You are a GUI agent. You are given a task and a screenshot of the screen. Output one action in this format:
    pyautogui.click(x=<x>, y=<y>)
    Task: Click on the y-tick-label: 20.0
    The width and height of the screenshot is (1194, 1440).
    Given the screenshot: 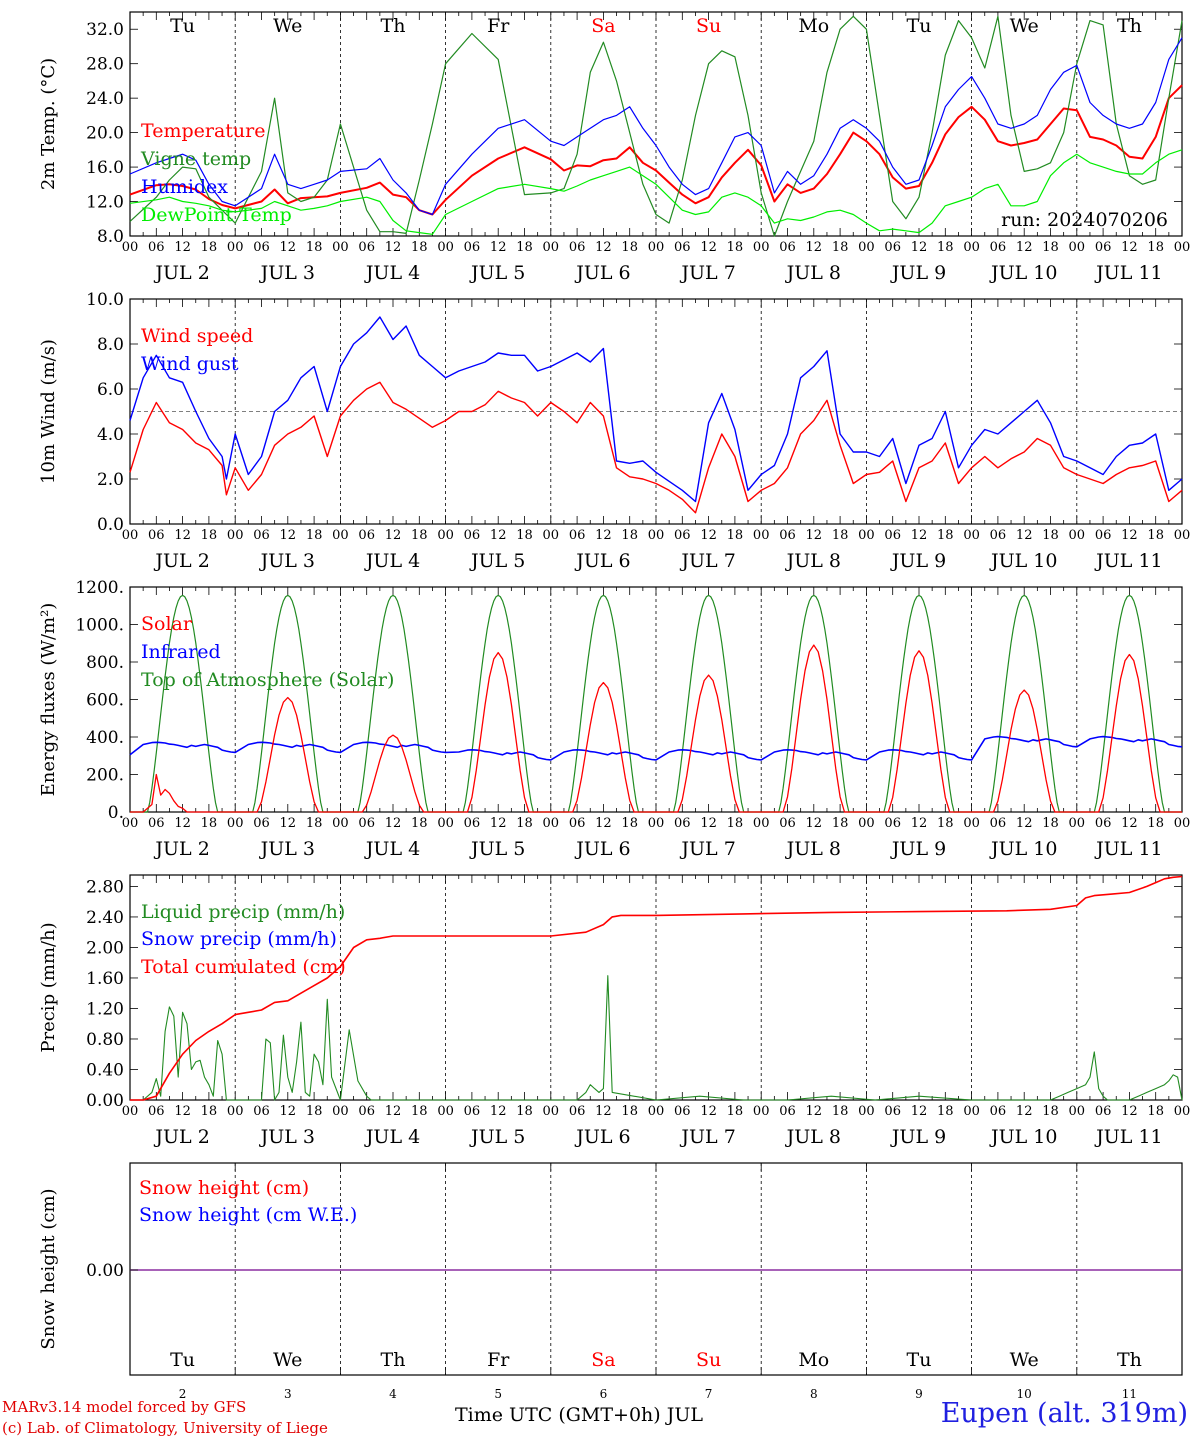 What is the action you would take?
    pyautogui.click(x=105, y=134)
    